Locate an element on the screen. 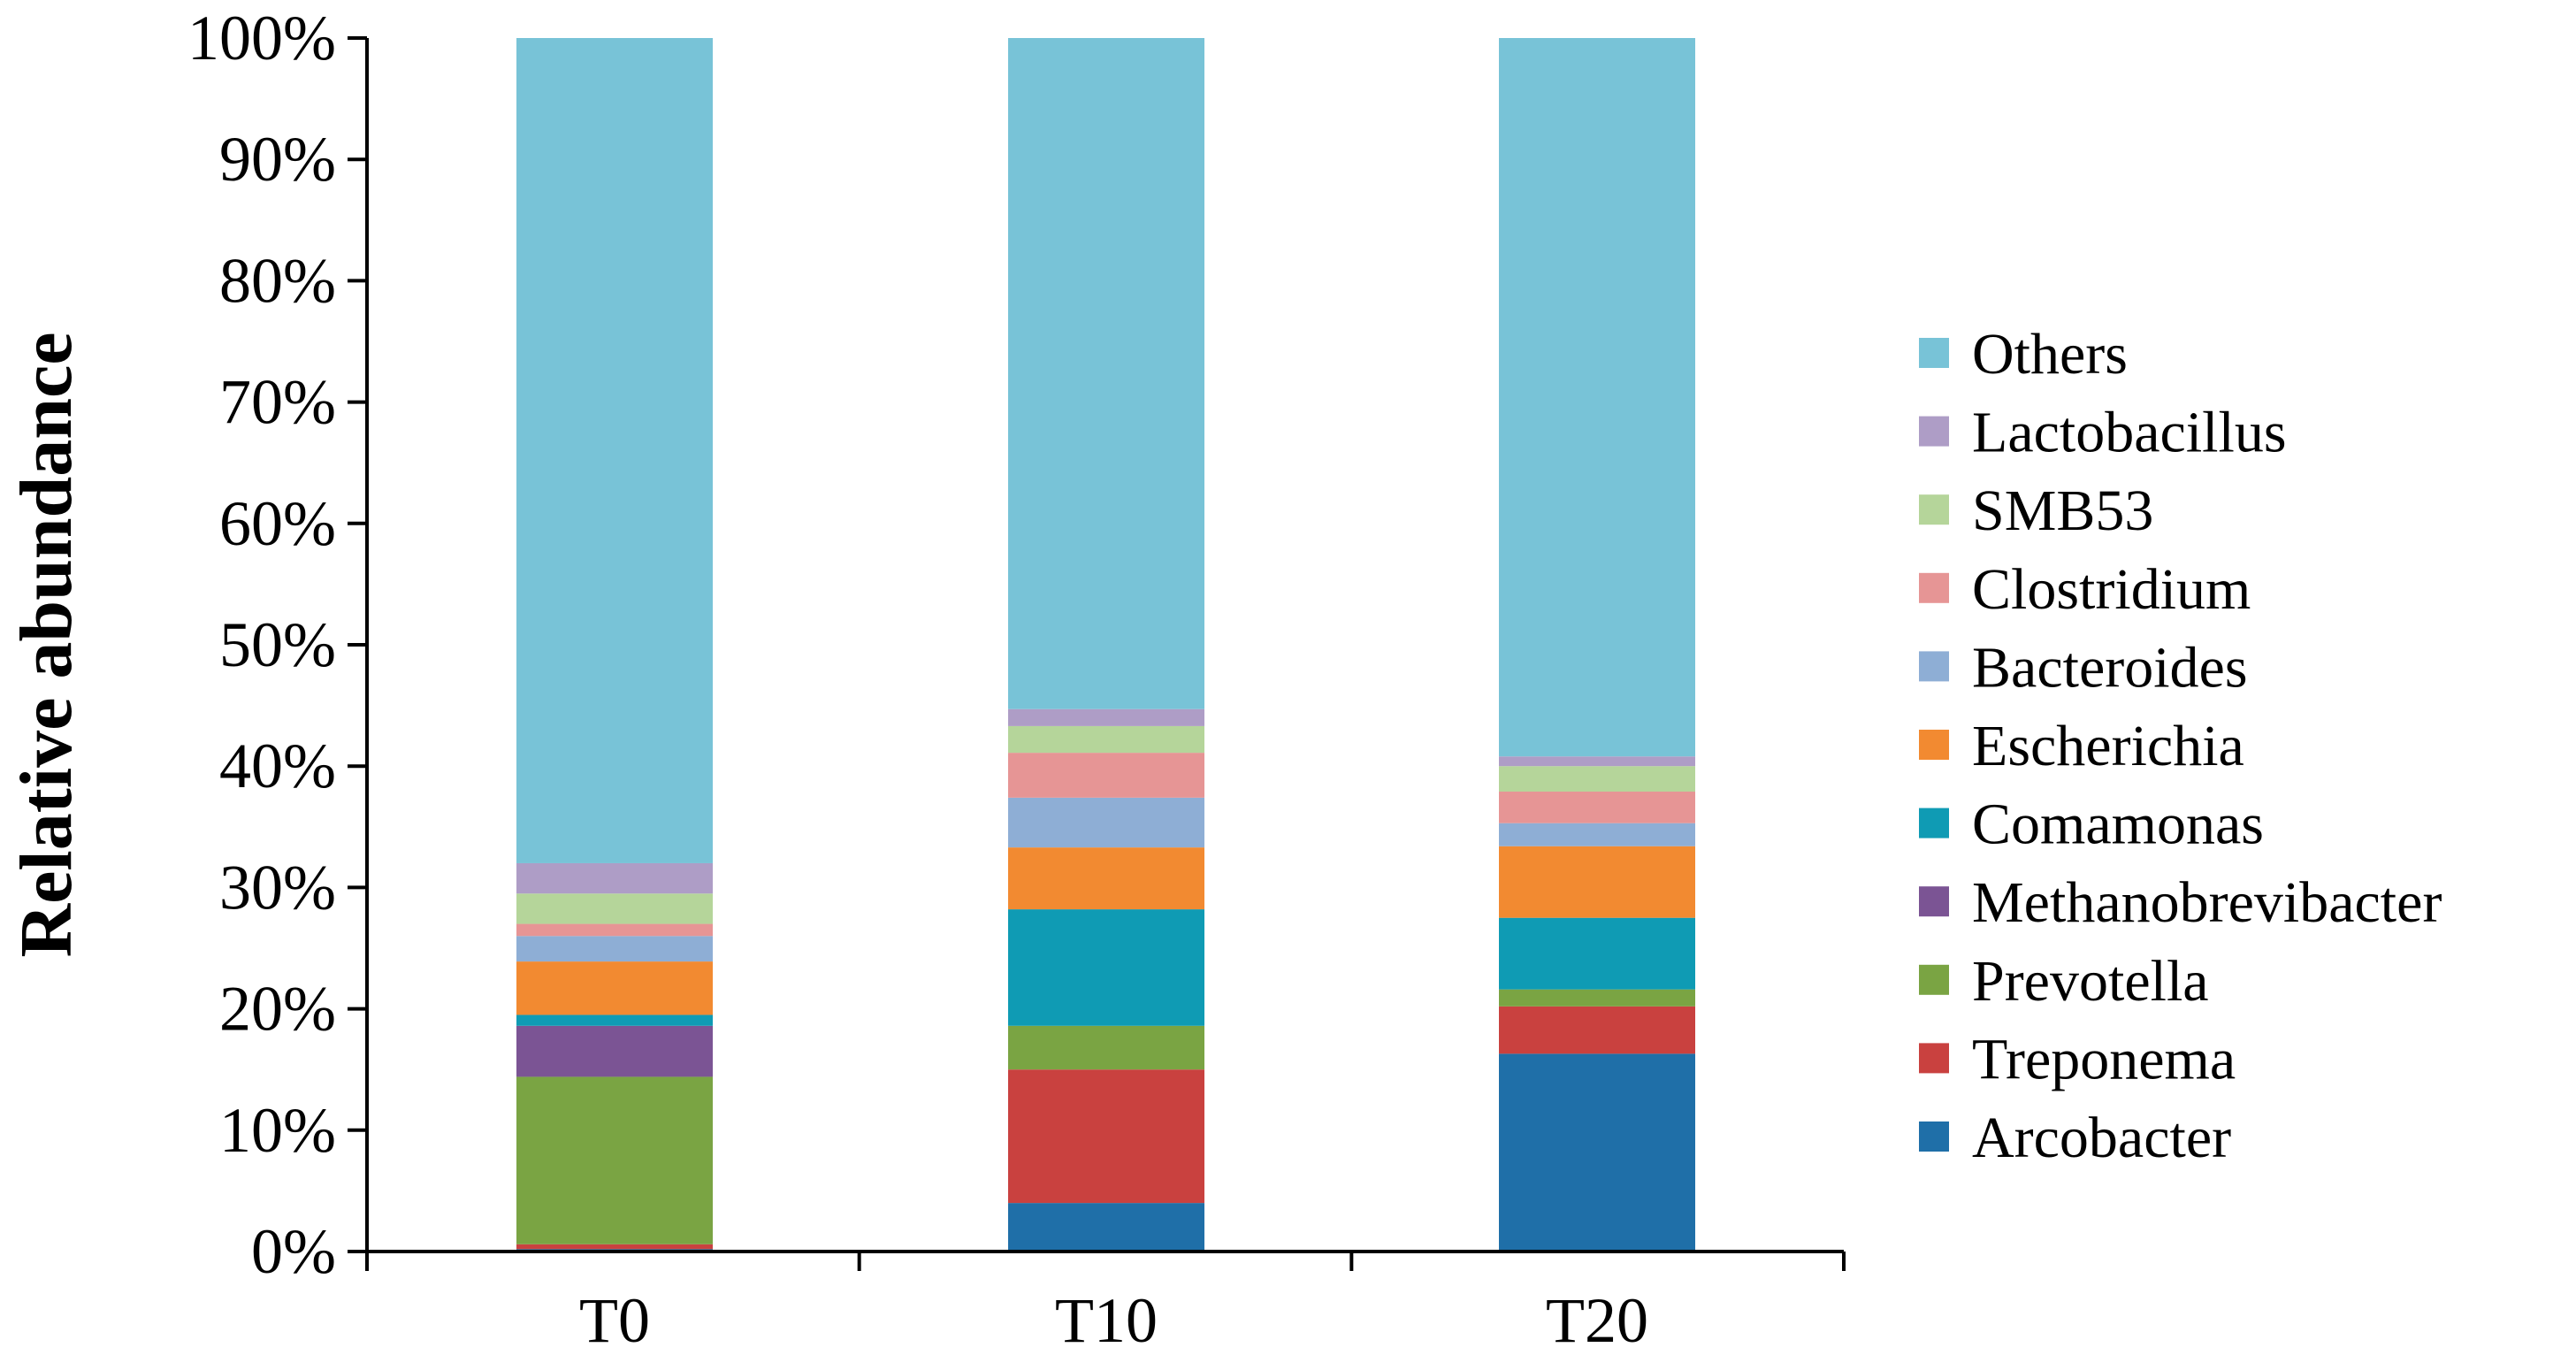 This screenshot has height=1355, width=2576. bar-segment-t20-treponema is located at coordinates (1597, 1030).